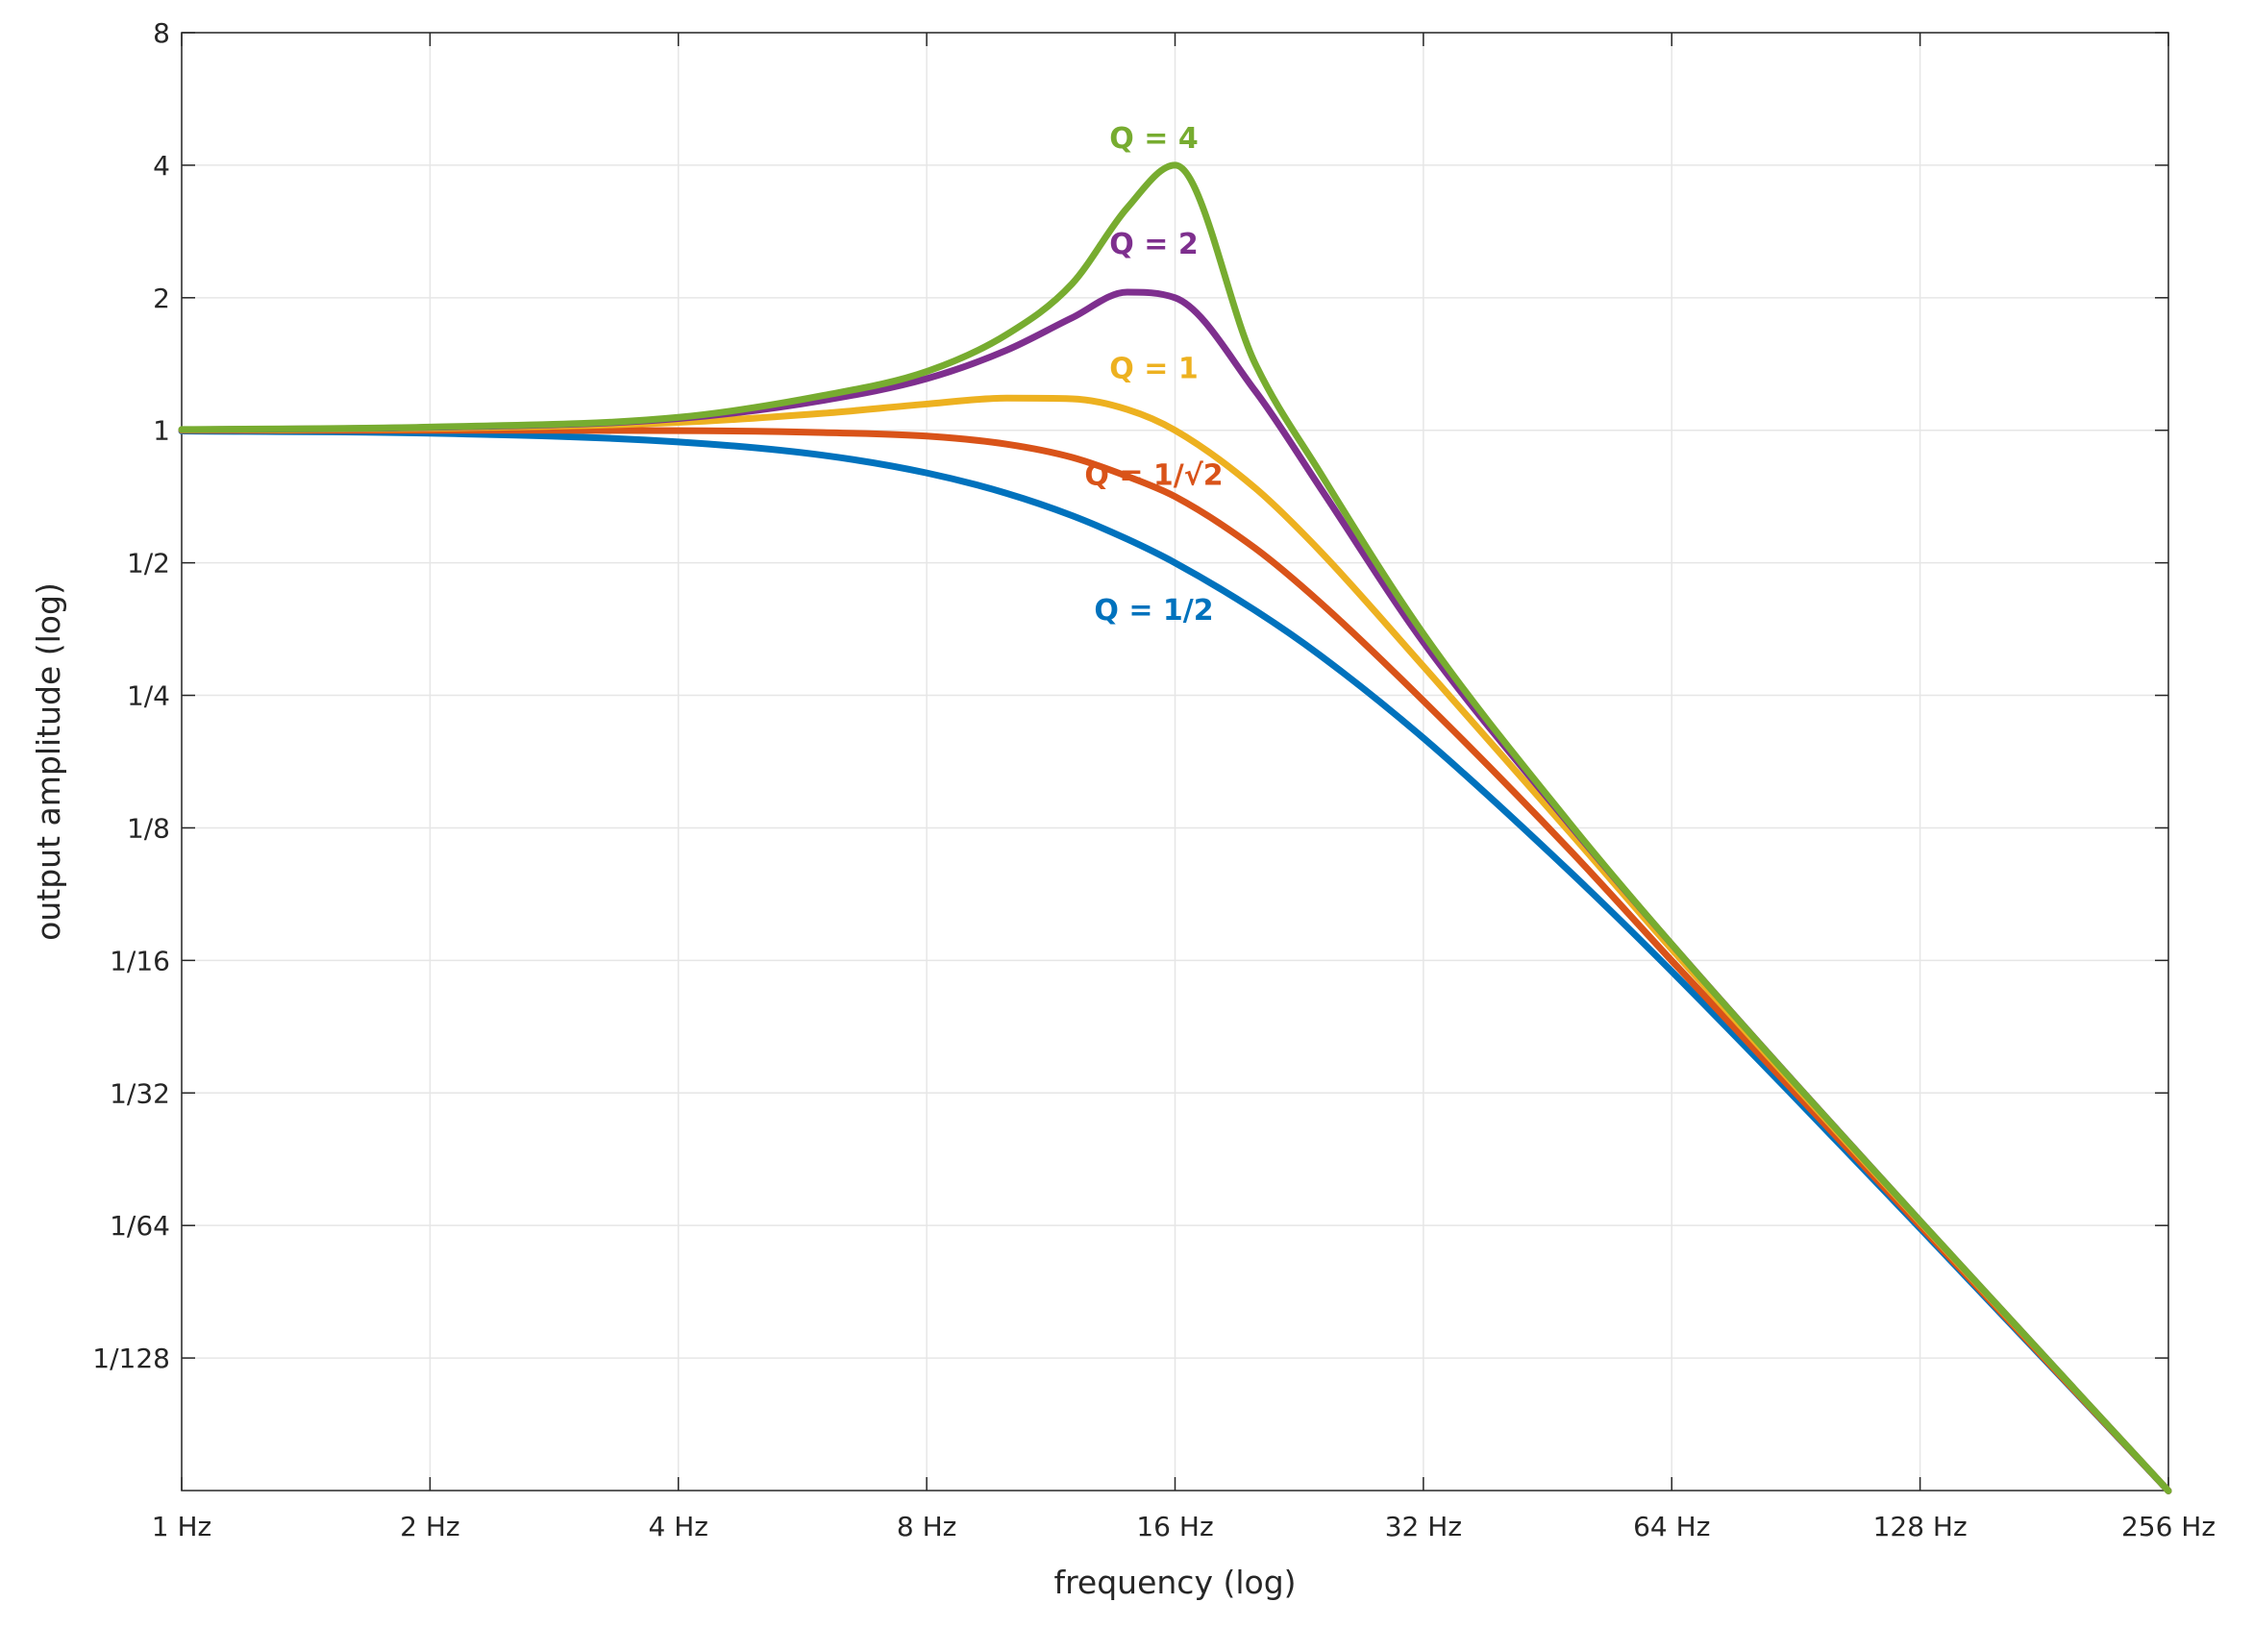 The height and width of the screenshot is (1652, 2253). I want to click on x-tick-label: 32 Hz, so click(1424, 1526).